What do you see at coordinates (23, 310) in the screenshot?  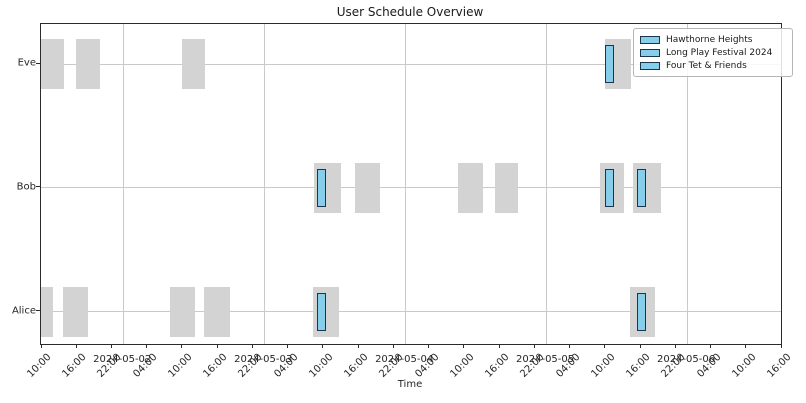 I see `y-tick-label-user: Alice` at bounding box center [23, 310].